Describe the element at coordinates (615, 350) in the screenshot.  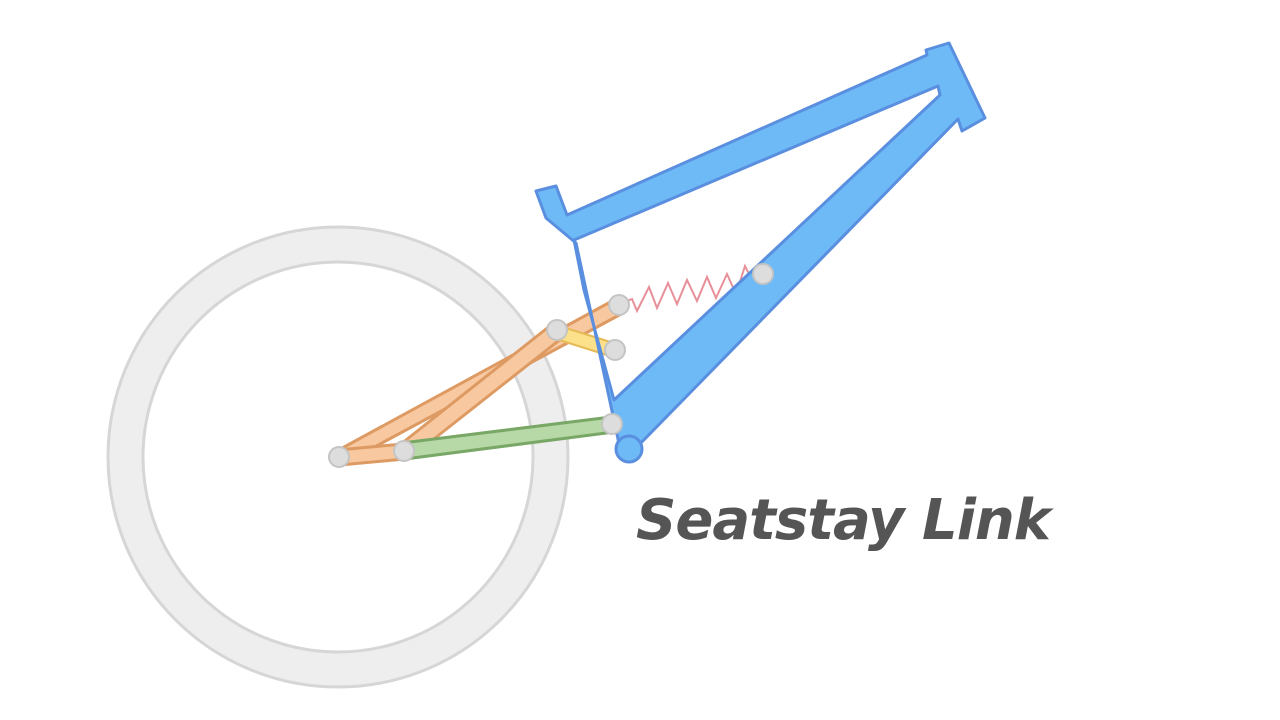
I see `pivot-rocker-frame` at that location.